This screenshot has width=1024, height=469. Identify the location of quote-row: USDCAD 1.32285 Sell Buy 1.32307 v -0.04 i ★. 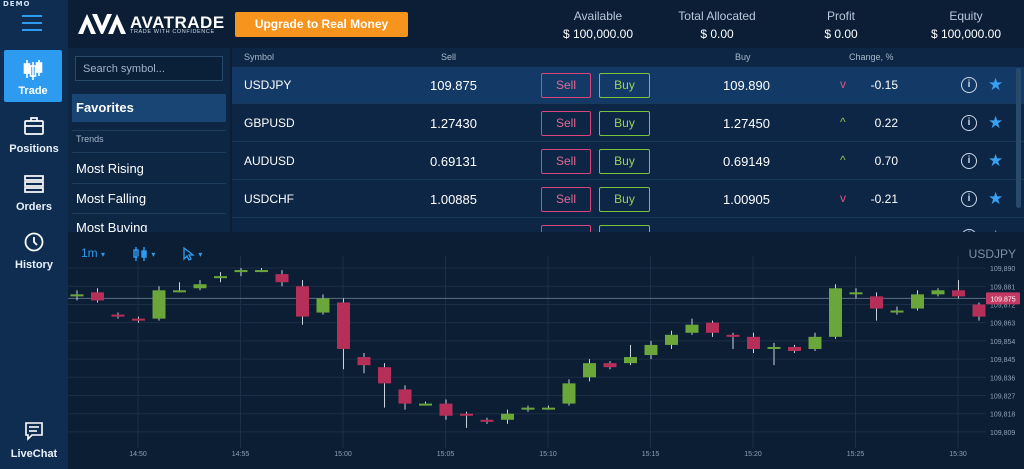
(628, 225).